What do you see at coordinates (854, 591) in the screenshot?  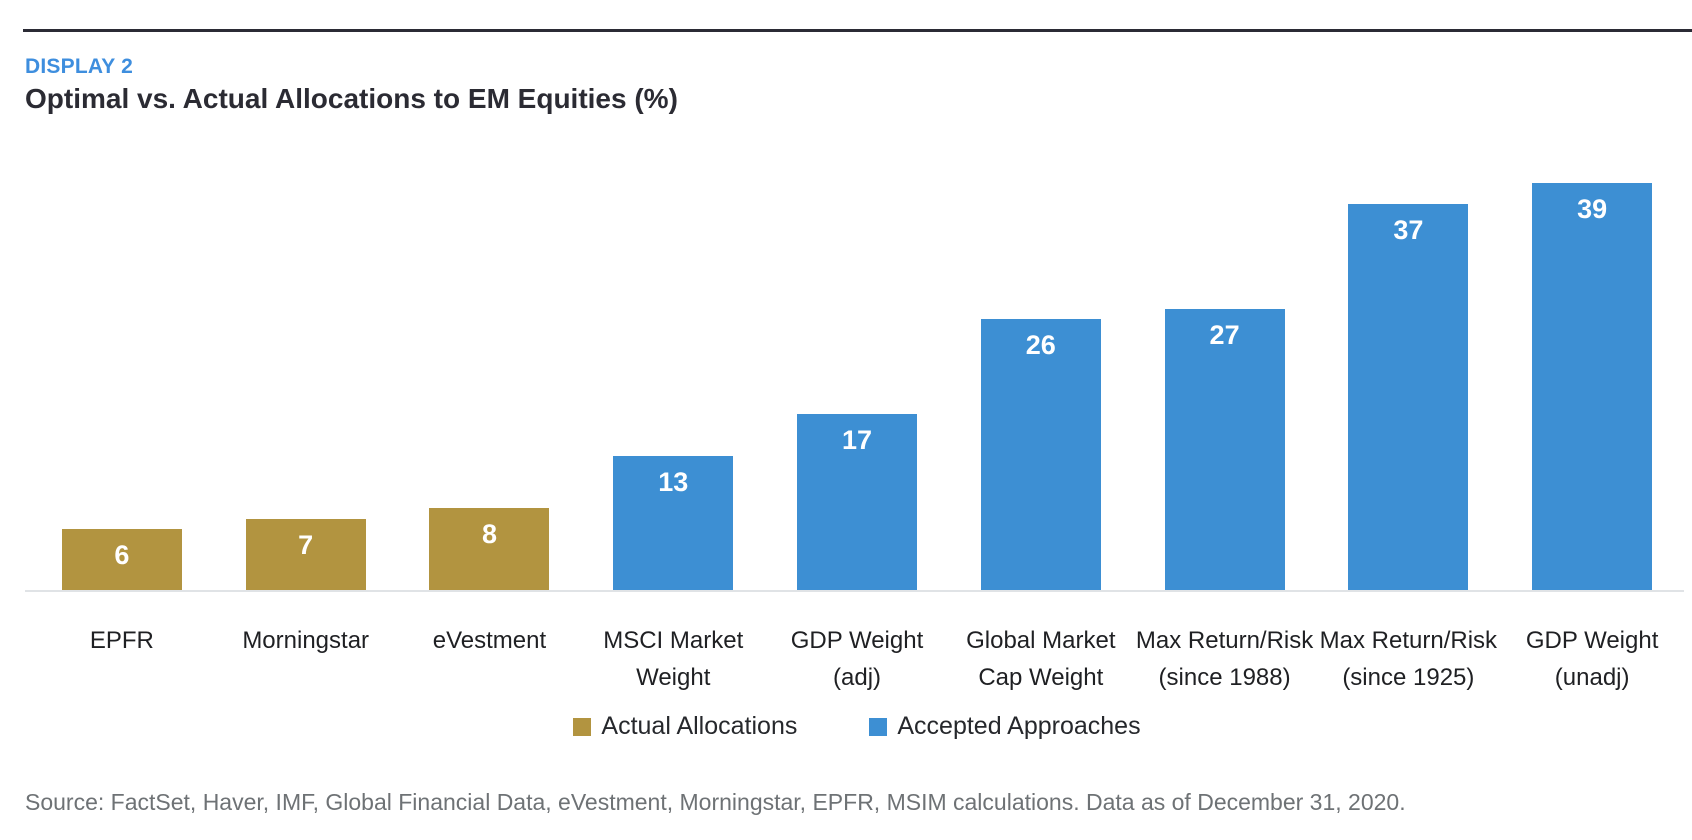 I see `x-axis-baseline` at bounding box center [854, 591].